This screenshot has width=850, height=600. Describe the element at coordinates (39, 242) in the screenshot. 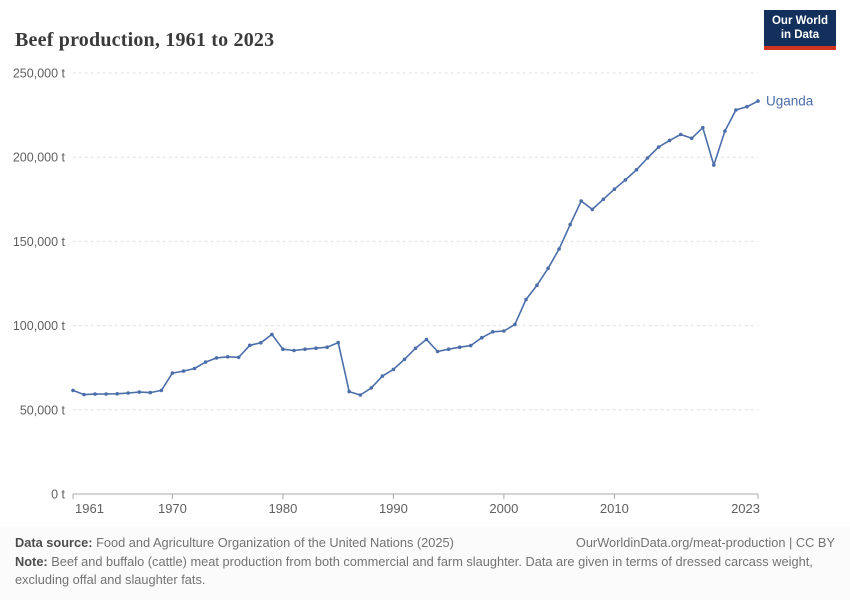

I see `y-axis-tick-label: 150,000 t` at that location.